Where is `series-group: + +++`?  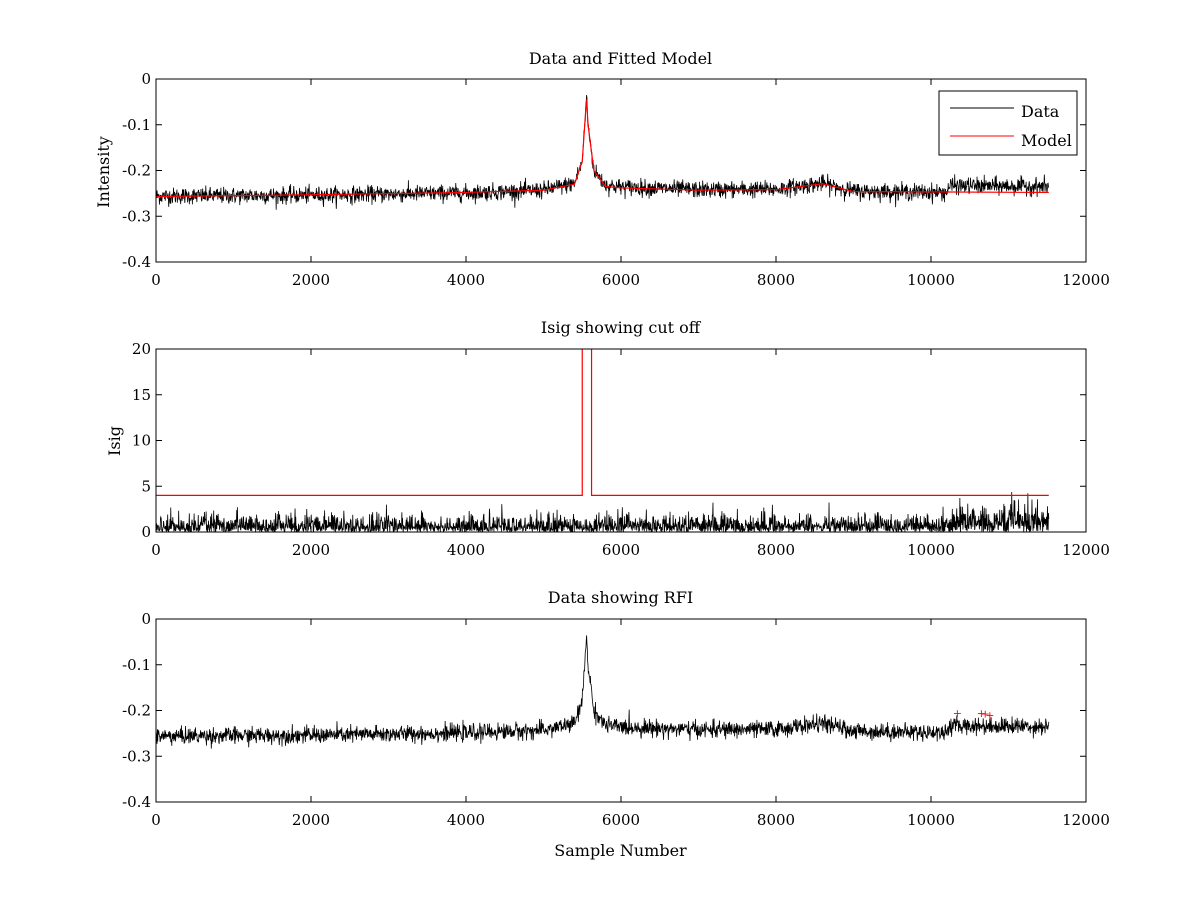
series-group: + +++ is located at coordinates (603, 692).